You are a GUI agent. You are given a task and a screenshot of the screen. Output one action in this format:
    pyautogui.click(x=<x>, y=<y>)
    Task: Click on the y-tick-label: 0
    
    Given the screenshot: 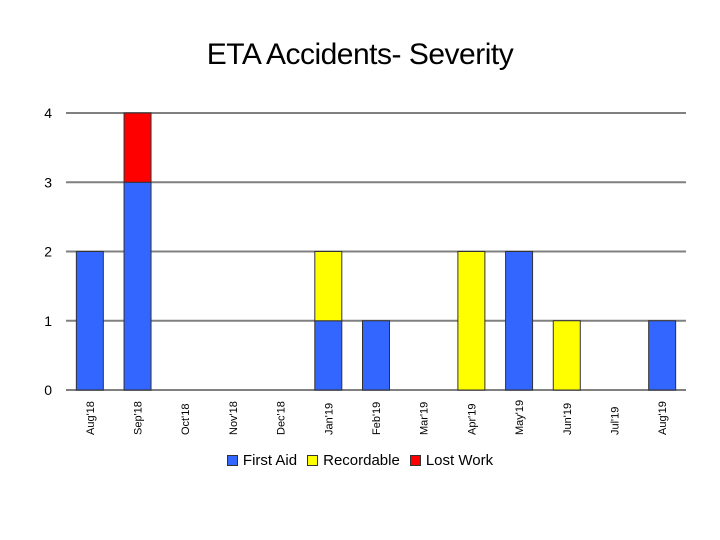 What is the action you would take?
    pyautogui.click(x=48, y=390)
    